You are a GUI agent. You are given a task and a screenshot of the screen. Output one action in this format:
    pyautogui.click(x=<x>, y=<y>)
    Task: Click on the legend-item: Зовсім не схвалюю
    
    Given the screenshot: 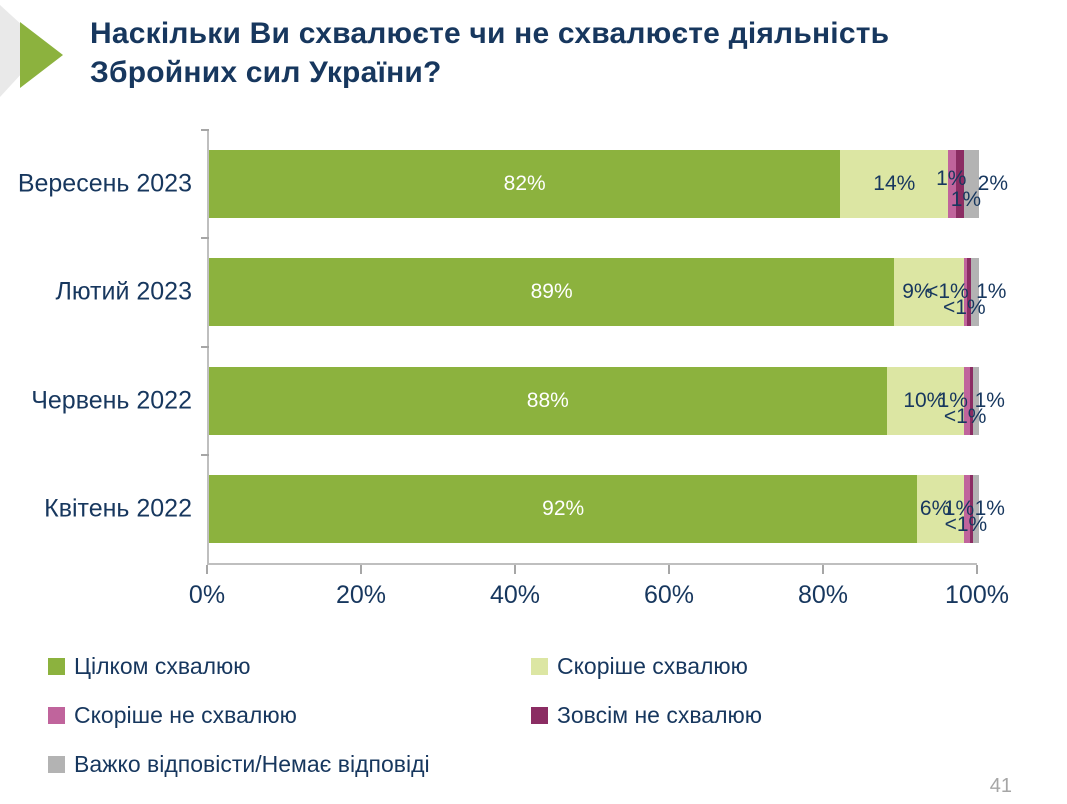 What is the action you would take?
    pyautogui.click(x=764, y=715)
    